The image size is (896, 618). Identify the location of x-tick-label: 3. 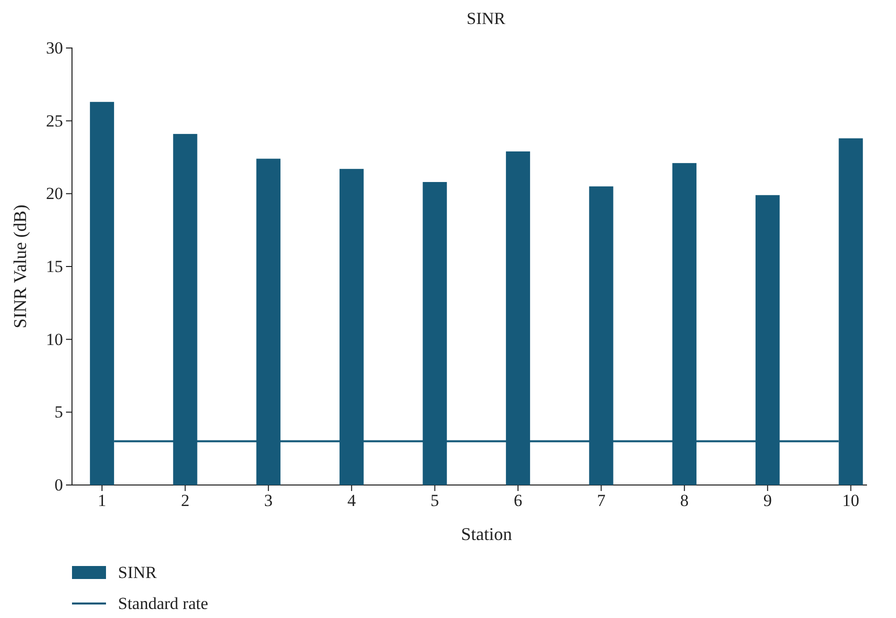
(268, 500).